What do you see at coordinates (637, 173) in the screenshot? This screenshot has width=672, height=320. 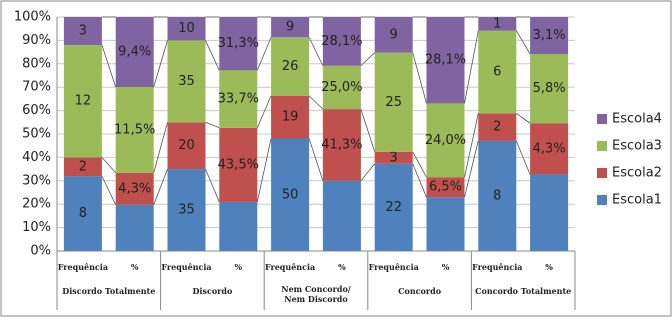 I see `legend-label: Escola2` at bounding box center [637, 173].